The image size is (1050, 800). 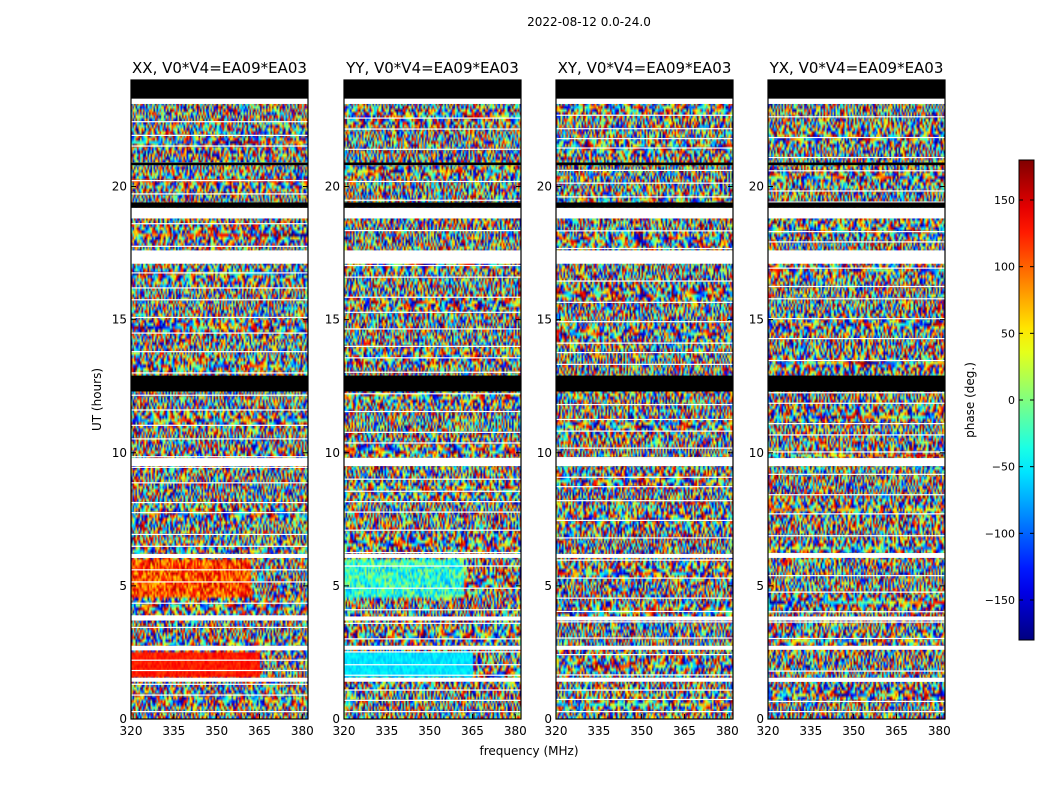 What do you see at coordinates (896, 731) in the screenshot?
I see `x-tick-label: 365` at bounding box center [896, 731].